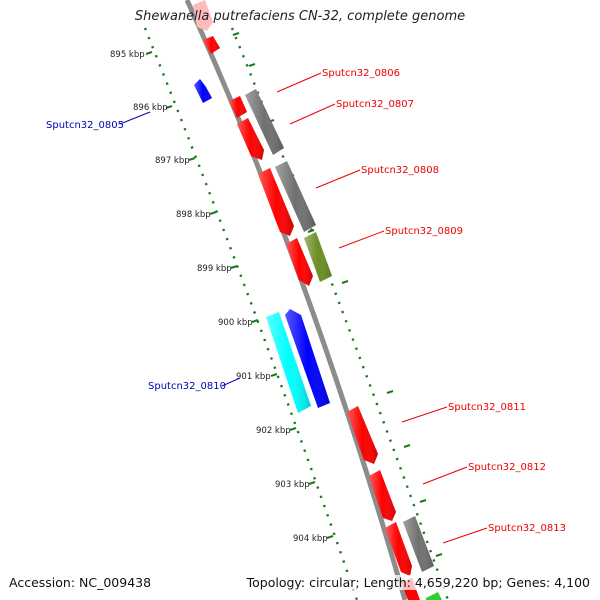 Image resolution: width=600 pixels, height=600 pixels. Describe the element at coordinates (211, 45) in the screenshot. I see `gene-red-top` at that location.